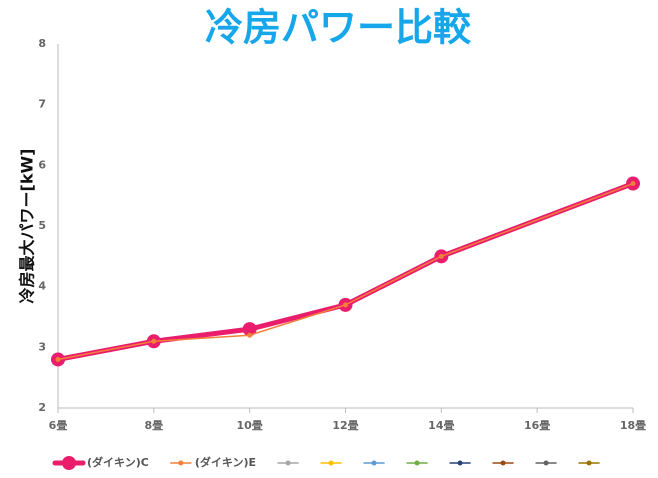  I want to click on x-tick-label: 16畳, so click(537, 425).